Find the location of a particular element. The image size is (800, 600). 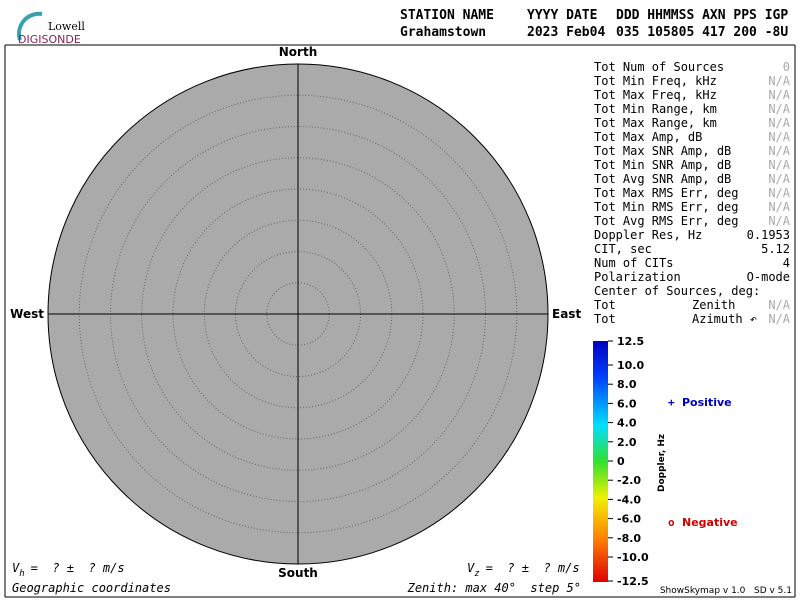

vh-label: Vh = ? ± ? m/s is located at coordinates (68, 570).